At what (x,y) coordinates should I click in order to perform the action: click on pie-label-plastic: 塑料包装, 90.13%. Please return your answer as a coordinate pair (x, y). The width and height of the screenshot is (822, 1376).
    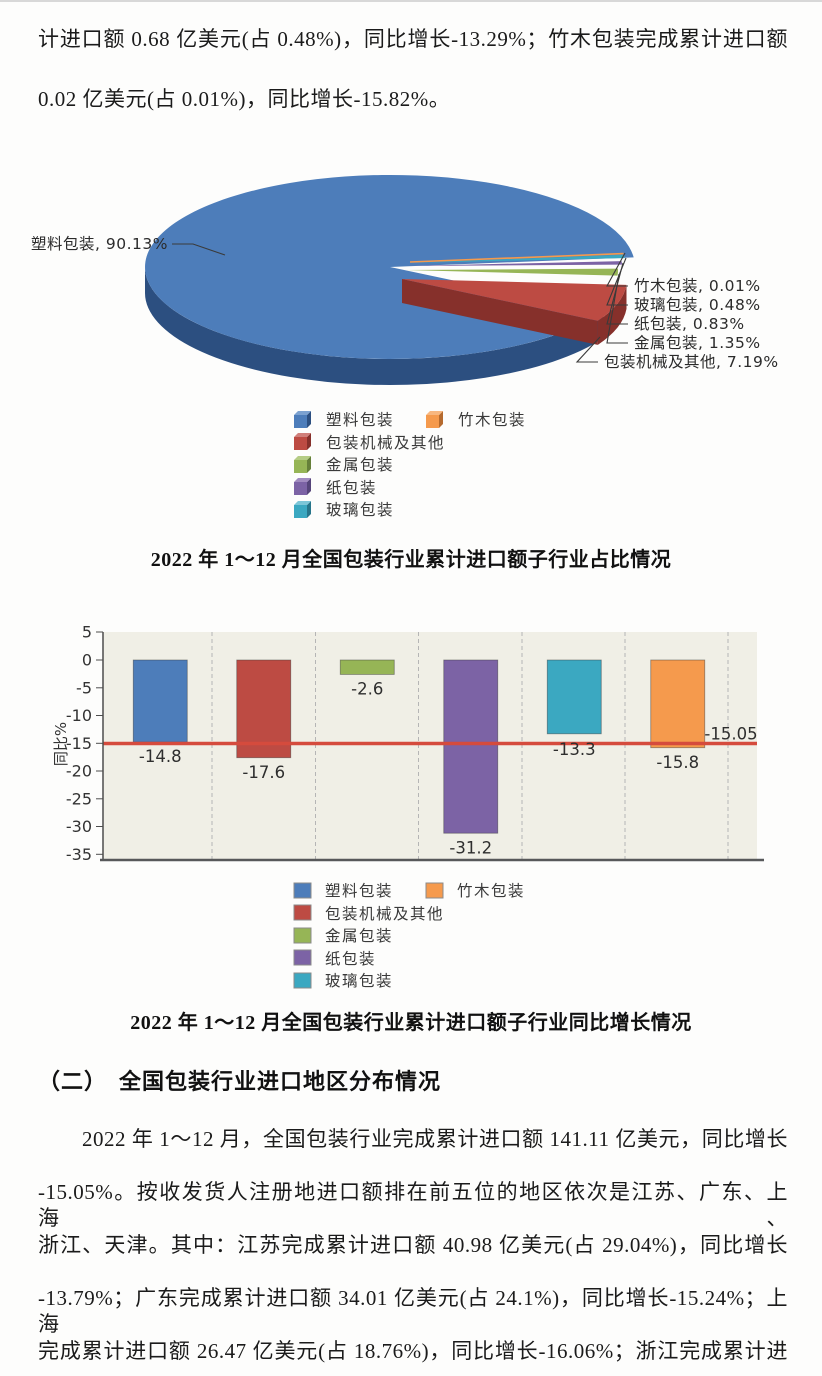
    Looking at the image, I should click on (99, 244).